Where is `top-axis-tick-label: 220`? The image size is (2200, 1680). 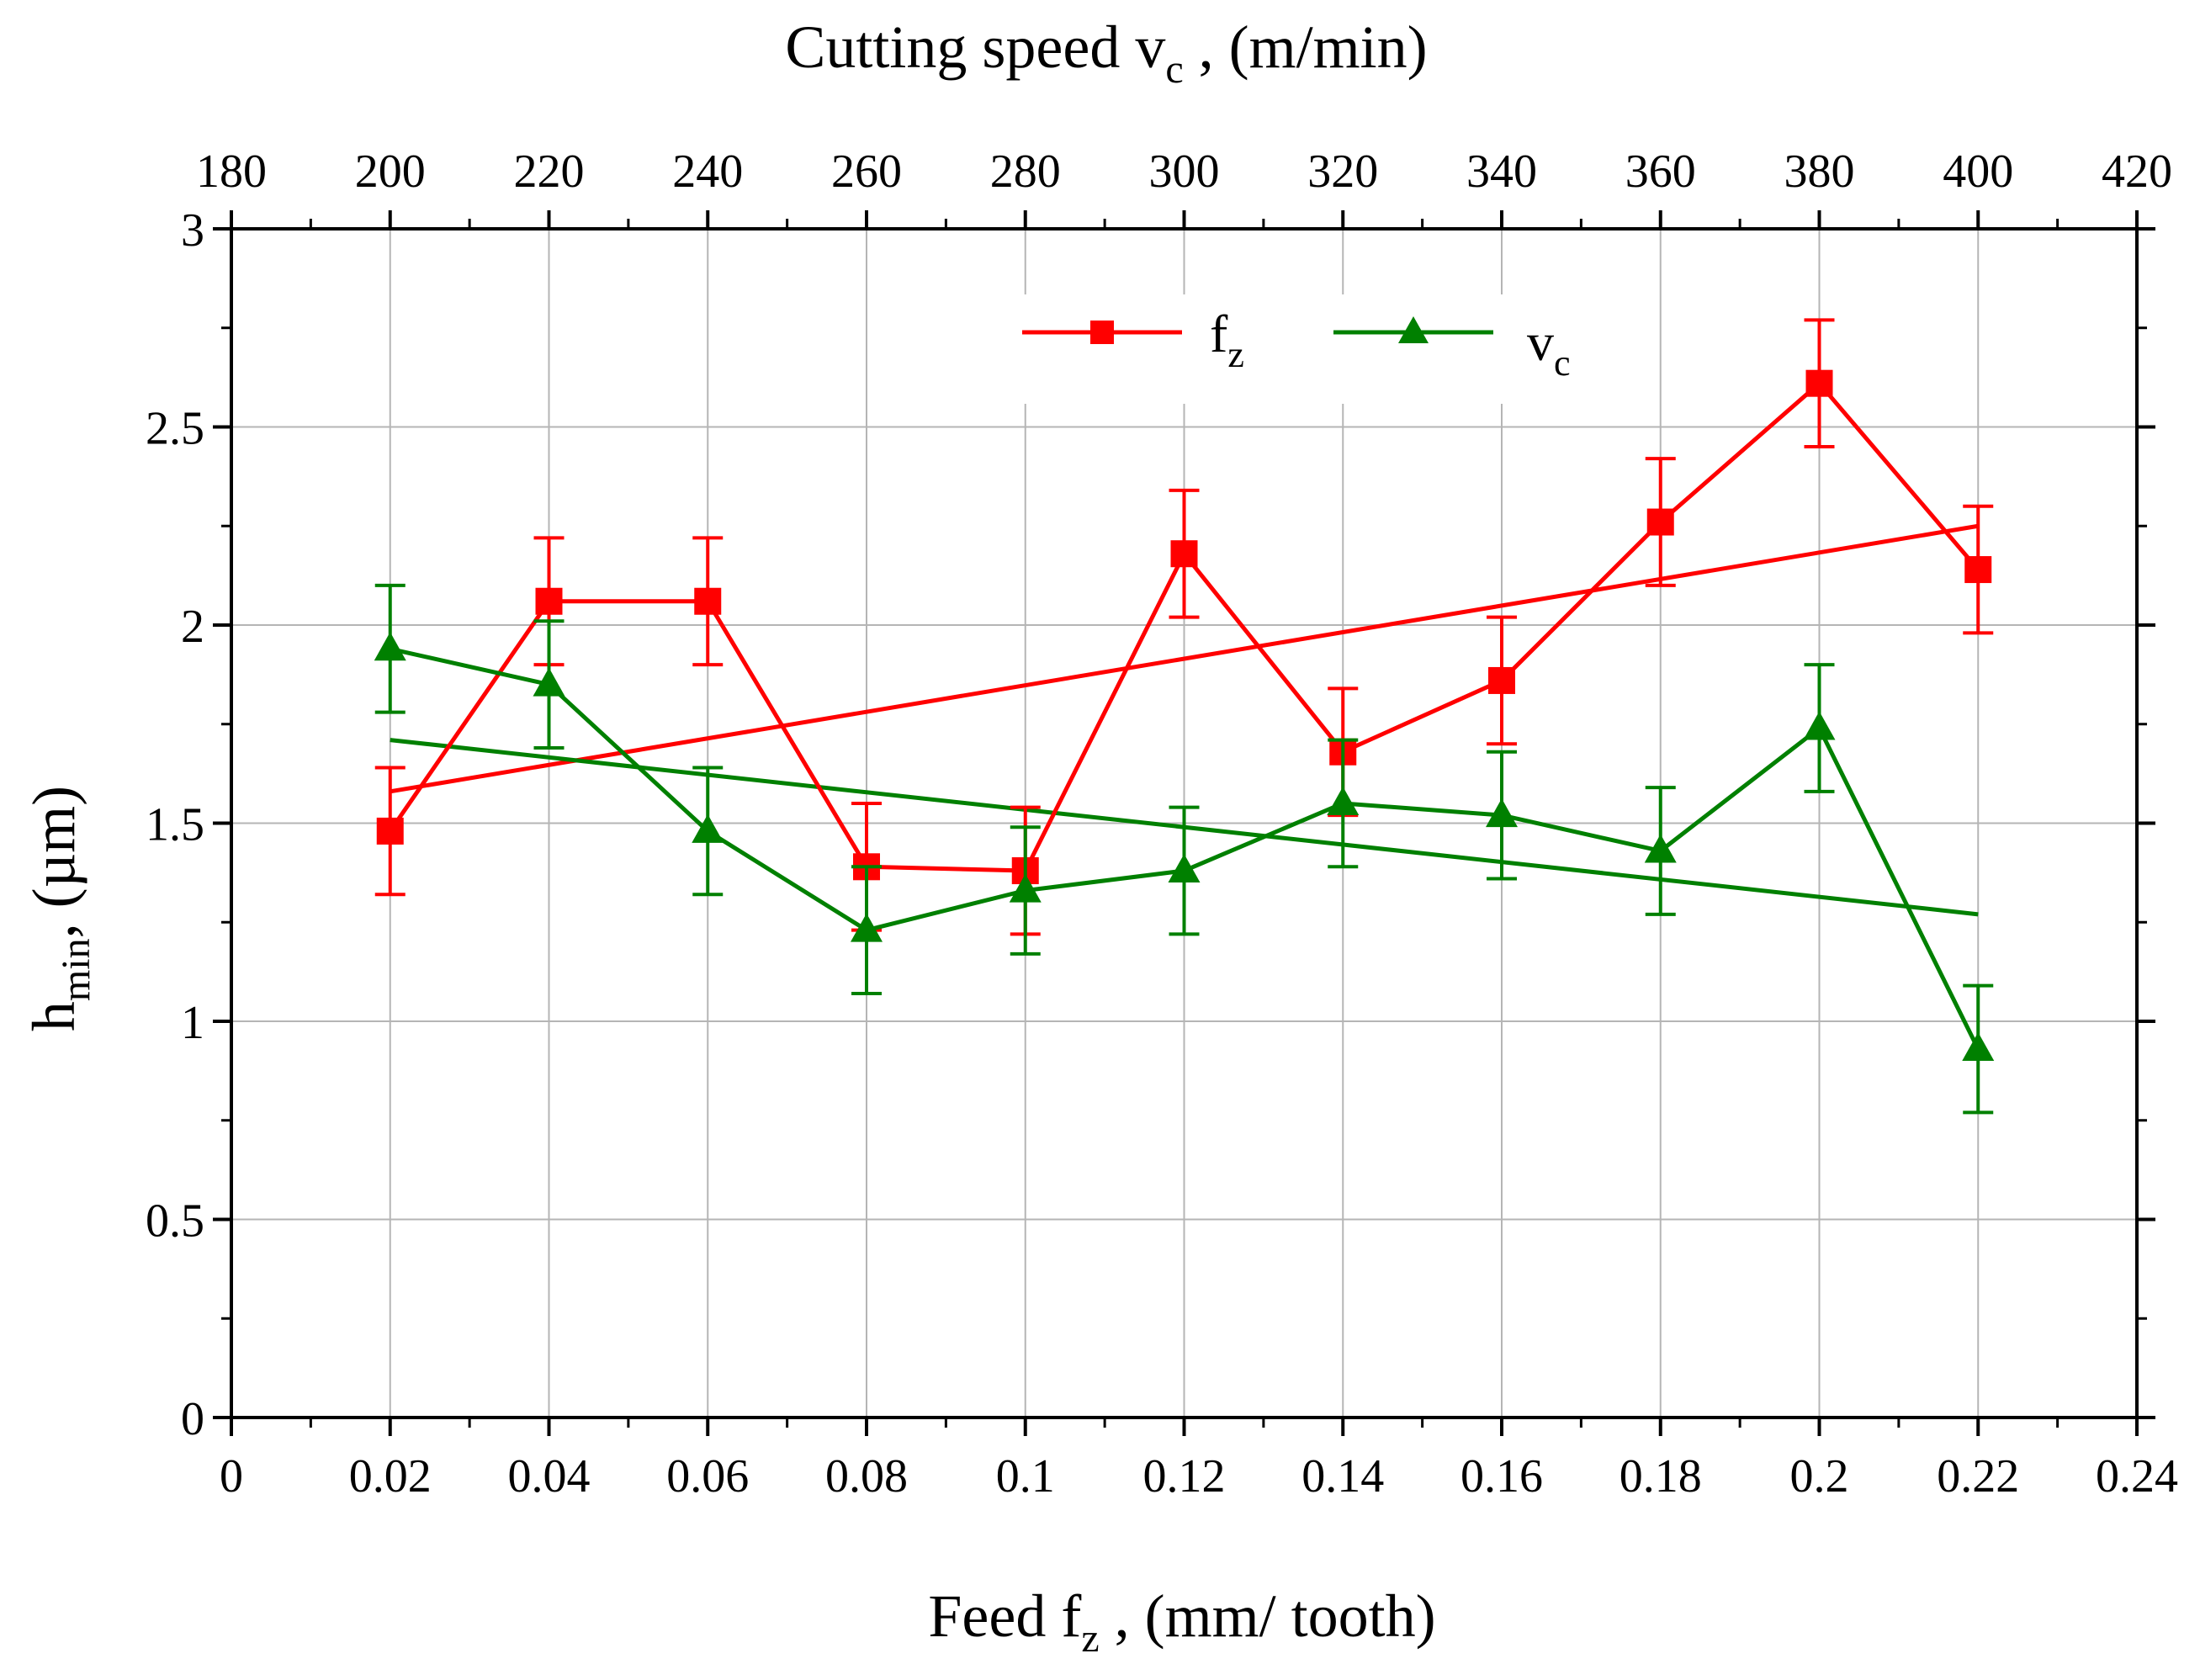
top-axis-tick-label: 220 is located at coordinates (549, 172).